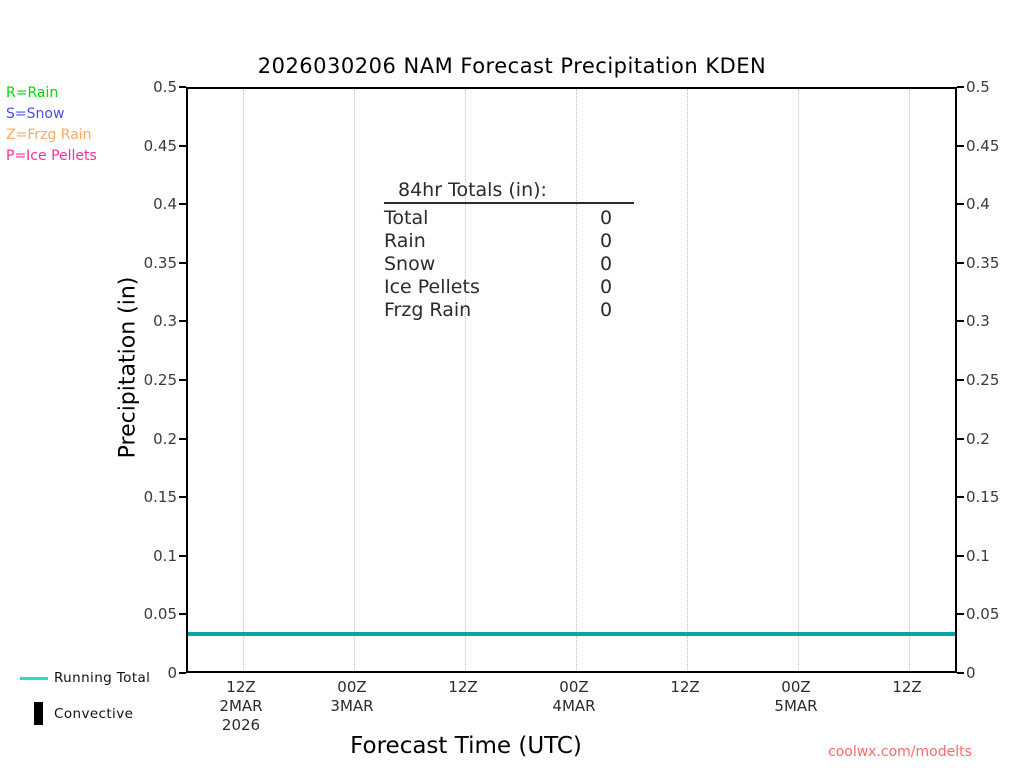 Image resolution: width=1024 pixels, height=768 pixels. I want to click on running-total-series-line, so click(571, 634).